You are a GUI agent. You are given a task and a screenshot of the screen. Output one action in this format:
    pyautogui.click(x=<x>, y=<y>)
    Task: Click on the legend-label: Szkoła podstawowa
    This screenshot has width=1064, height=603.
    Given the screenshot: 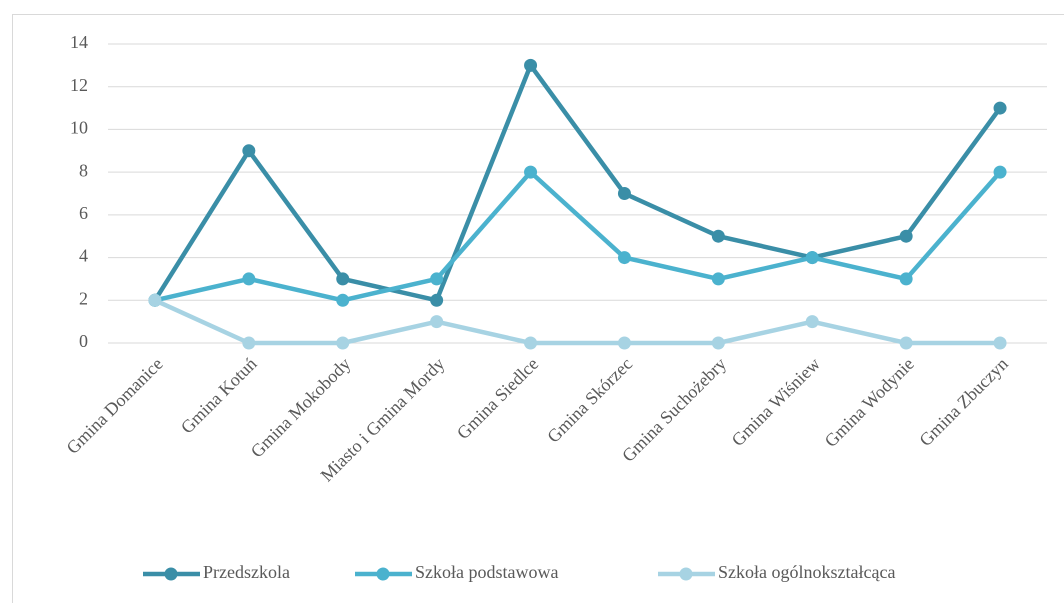 What is the action you would take?
    pyautogui.click(x=486, y=572)
    